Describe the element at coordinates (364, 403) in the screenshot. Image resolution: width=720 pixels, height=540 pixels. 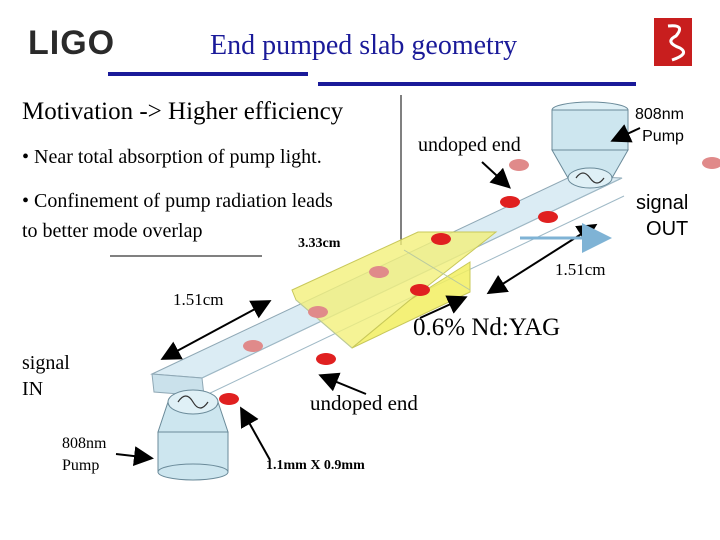
I see `label-undoped-end-bottom: undoped end` at that location.